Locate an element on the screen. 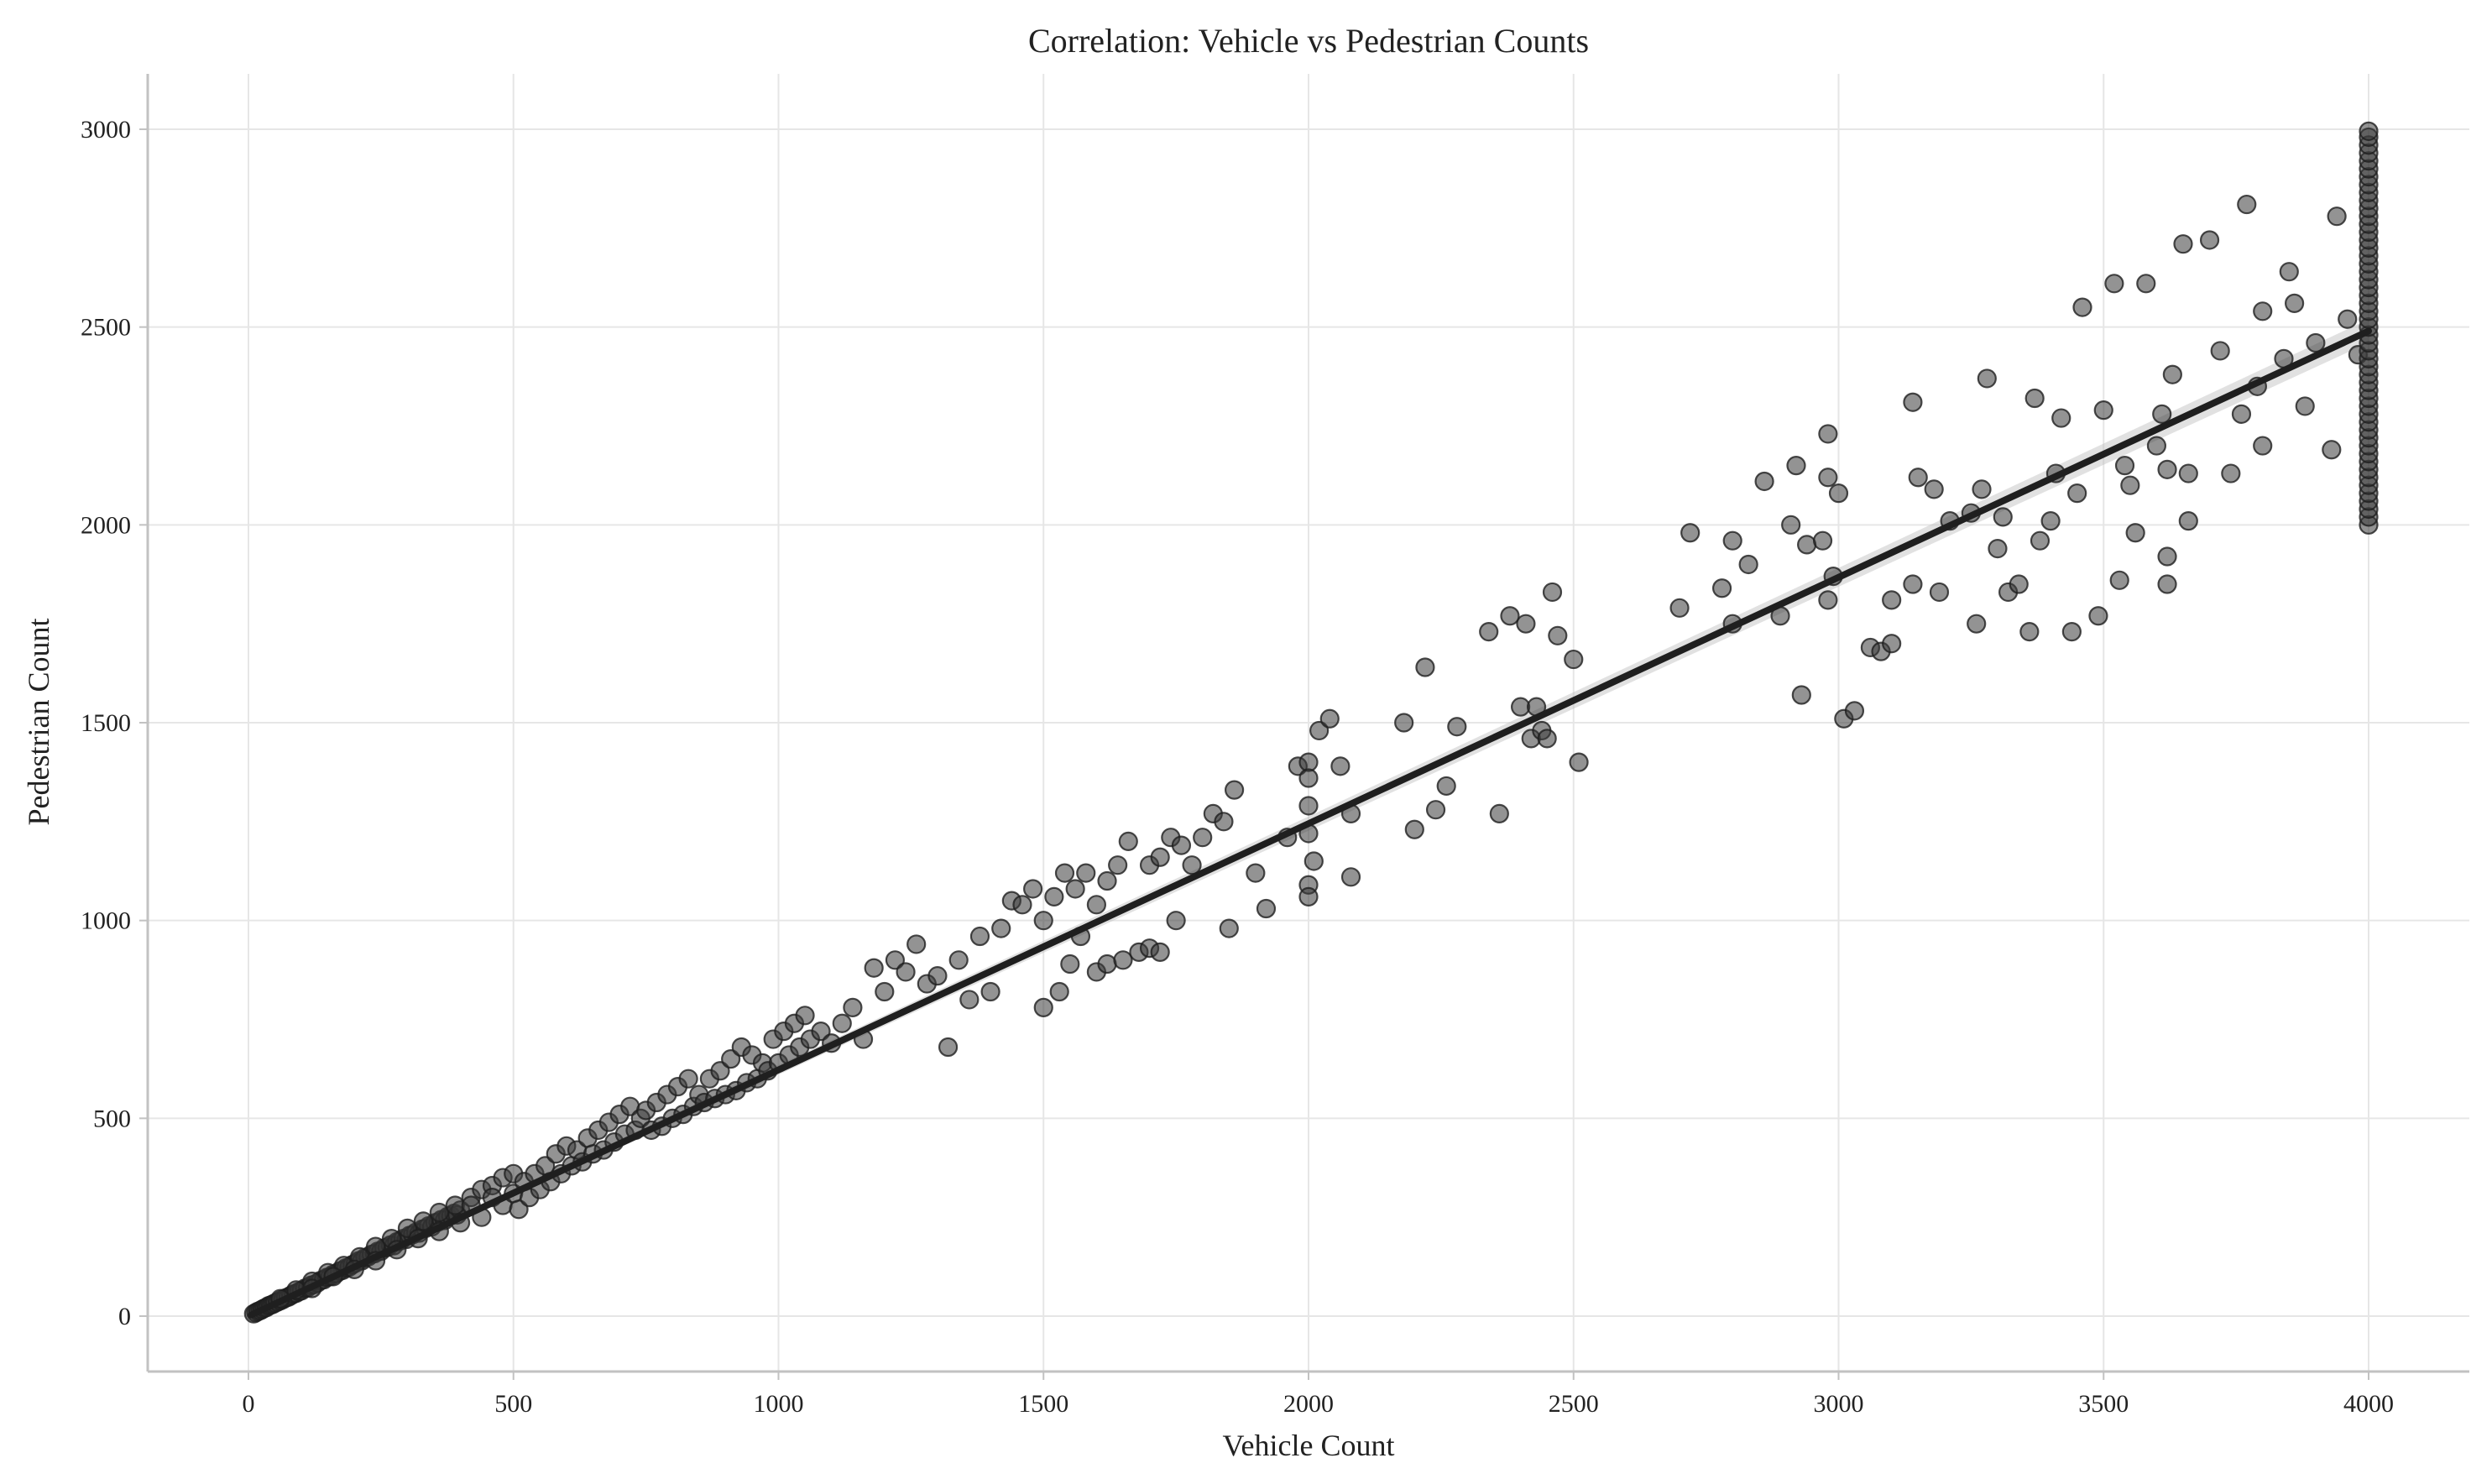  x-tick-label: 3000 is located at coordinates (1839, 1404).